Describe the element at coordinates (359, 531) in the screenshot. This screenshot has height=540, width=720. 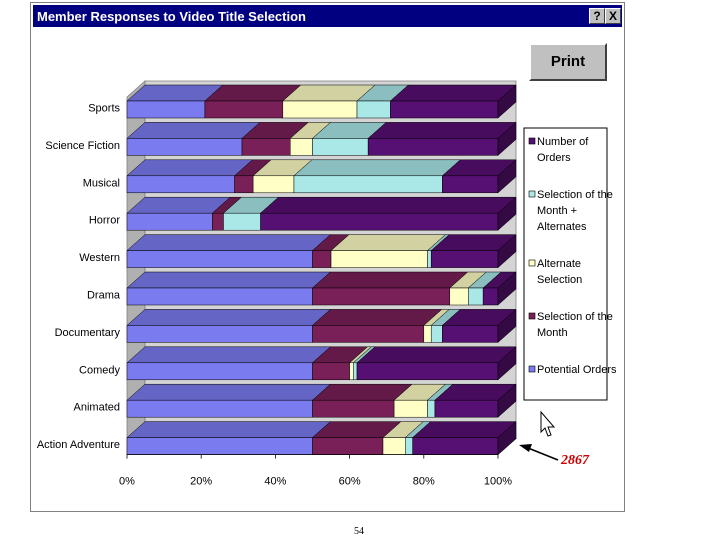
I see `page-number: 54` at that location.